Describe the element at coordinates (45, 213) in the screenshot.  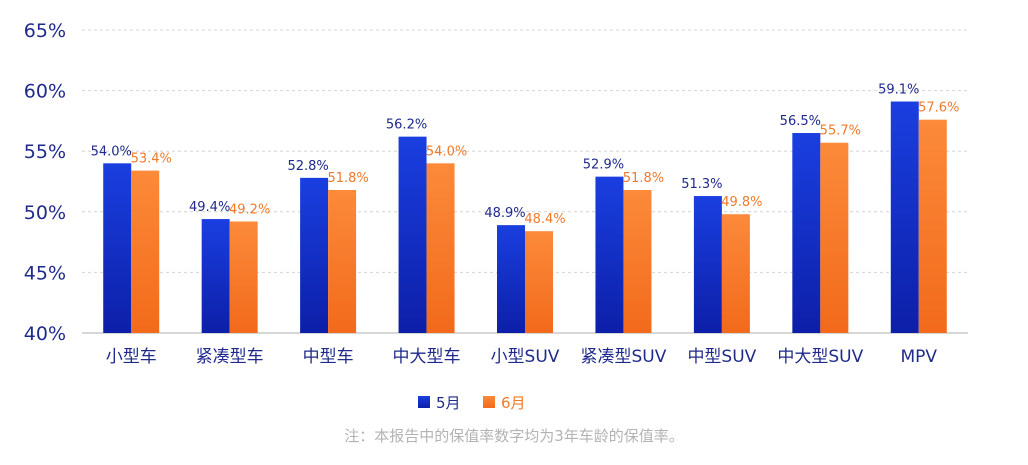
I see `y-tick-label: 50%` at that location.